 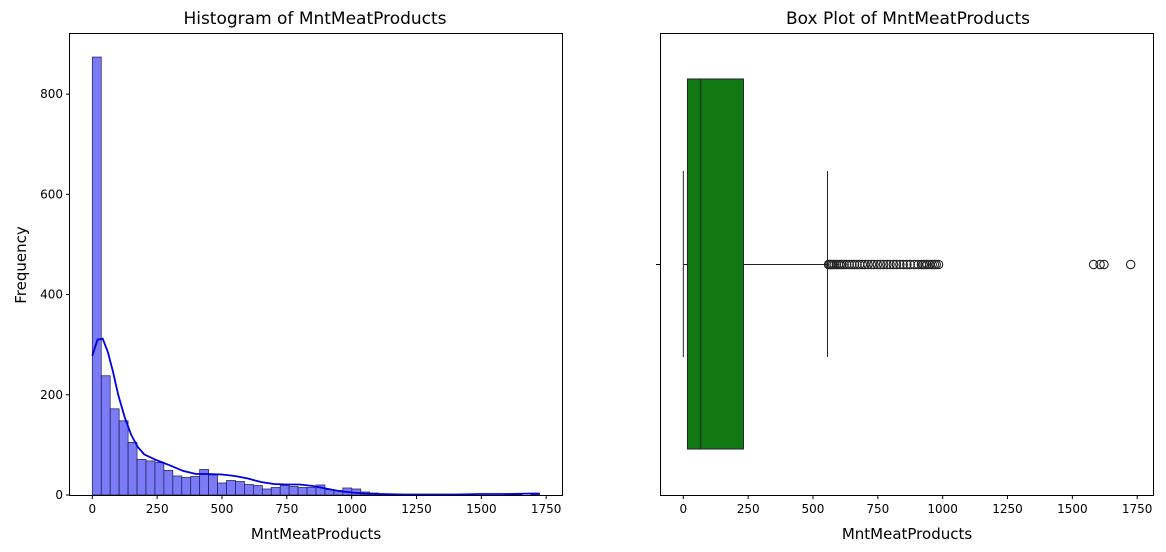 What do you see at coordinates (21, 265) in the screenshot?
I see `histogram-y-axis-label: Frequency` at bounding box center [21, 265].